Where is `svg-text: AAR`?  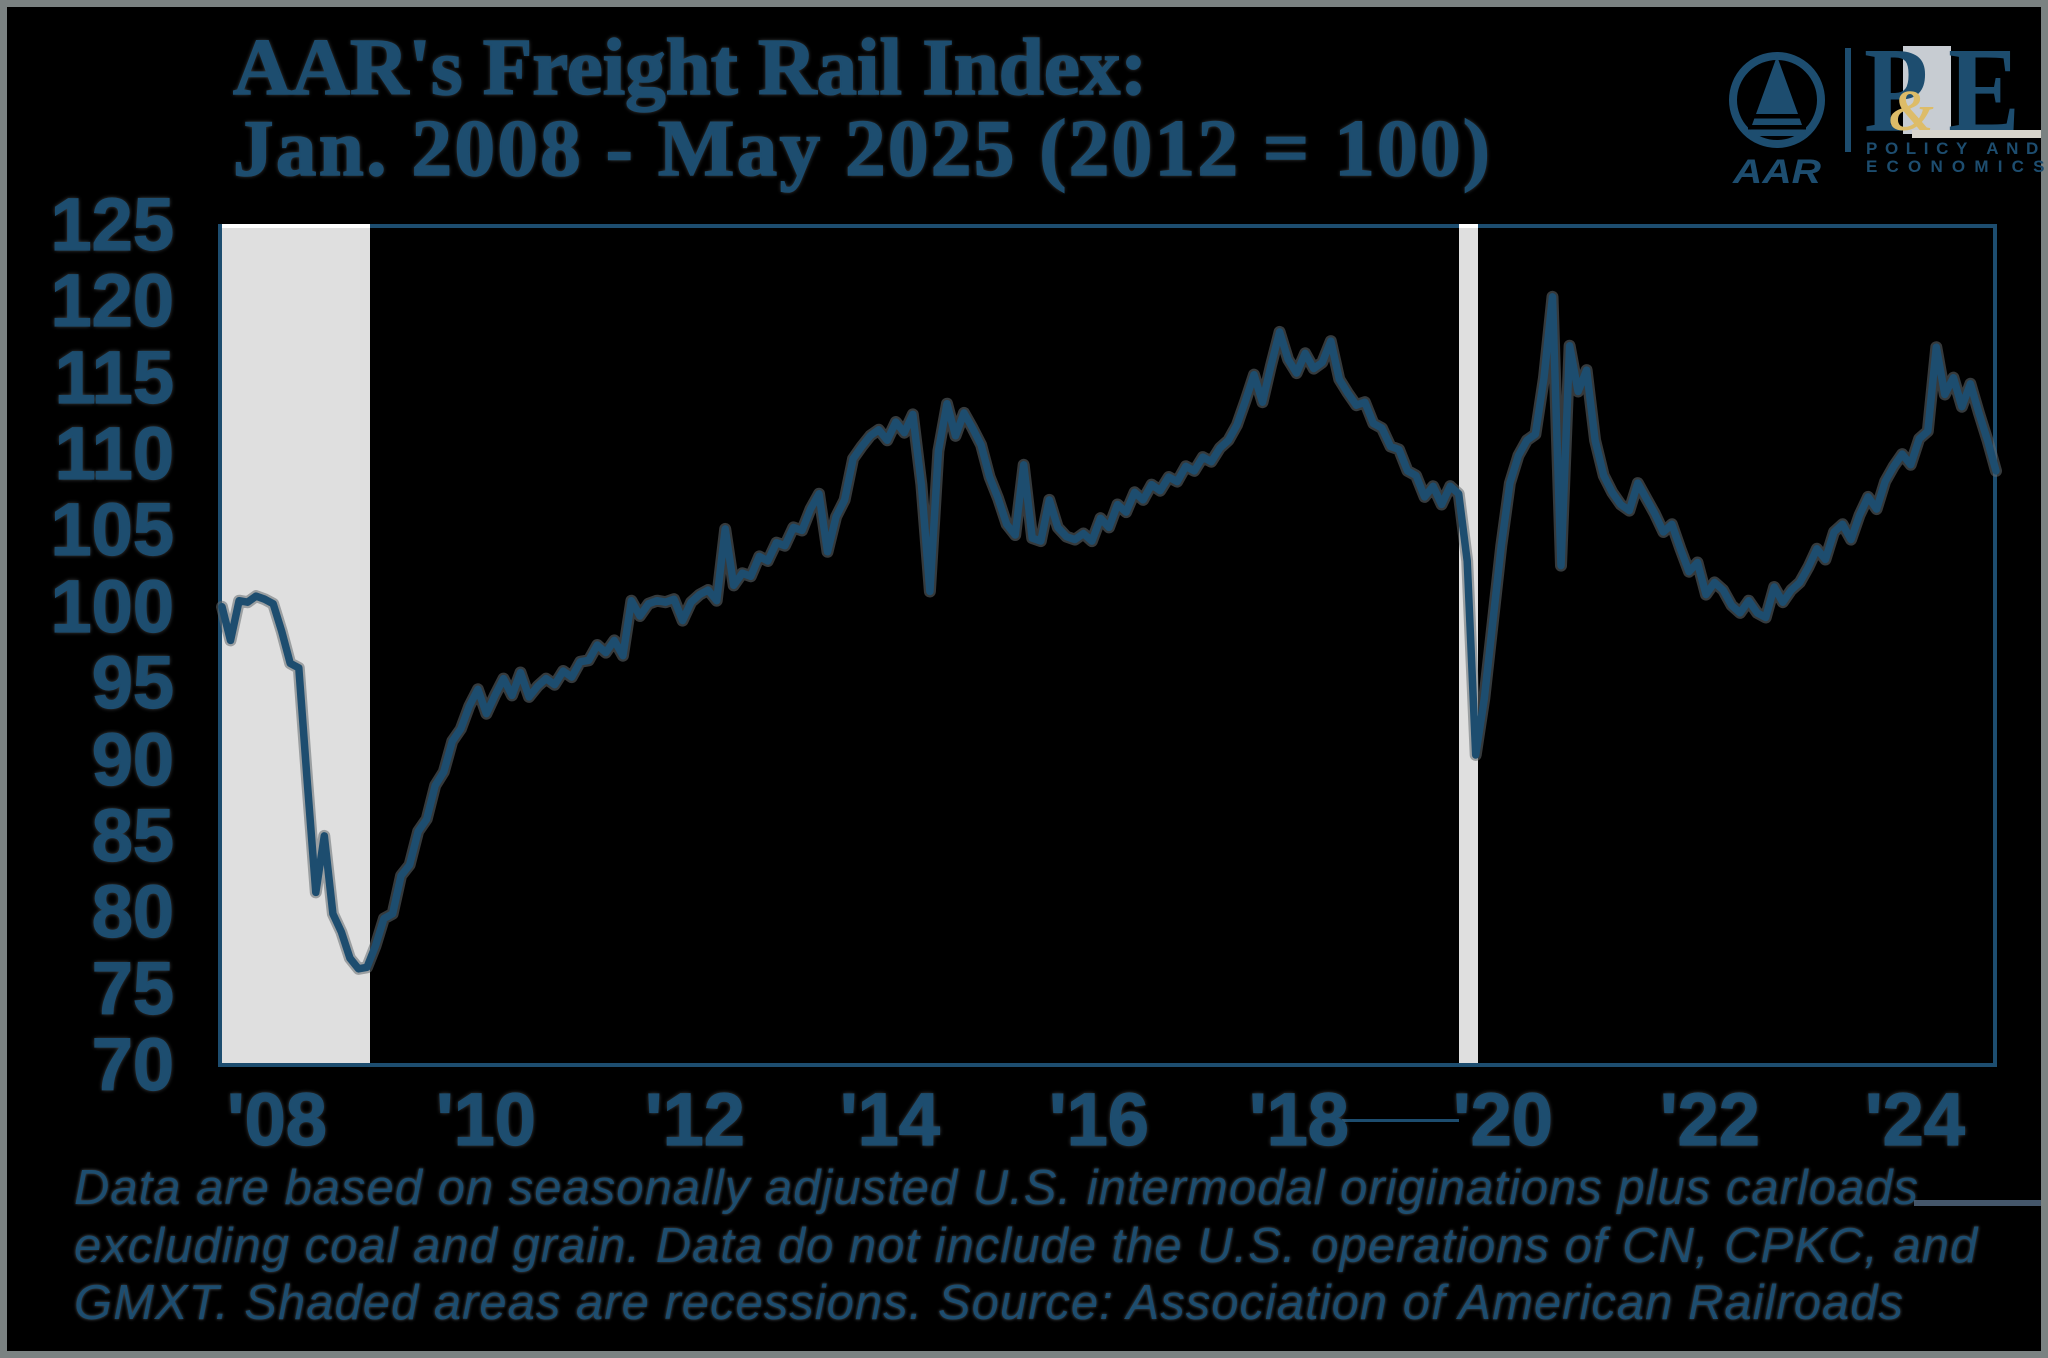 svg-text: AAR is located at coordinates (1777, 171).